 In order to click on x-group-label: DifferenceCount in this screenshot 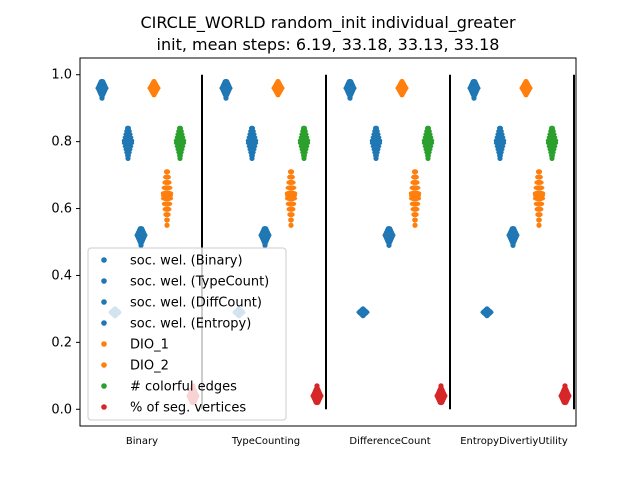, I will do `click(389, 441)`.